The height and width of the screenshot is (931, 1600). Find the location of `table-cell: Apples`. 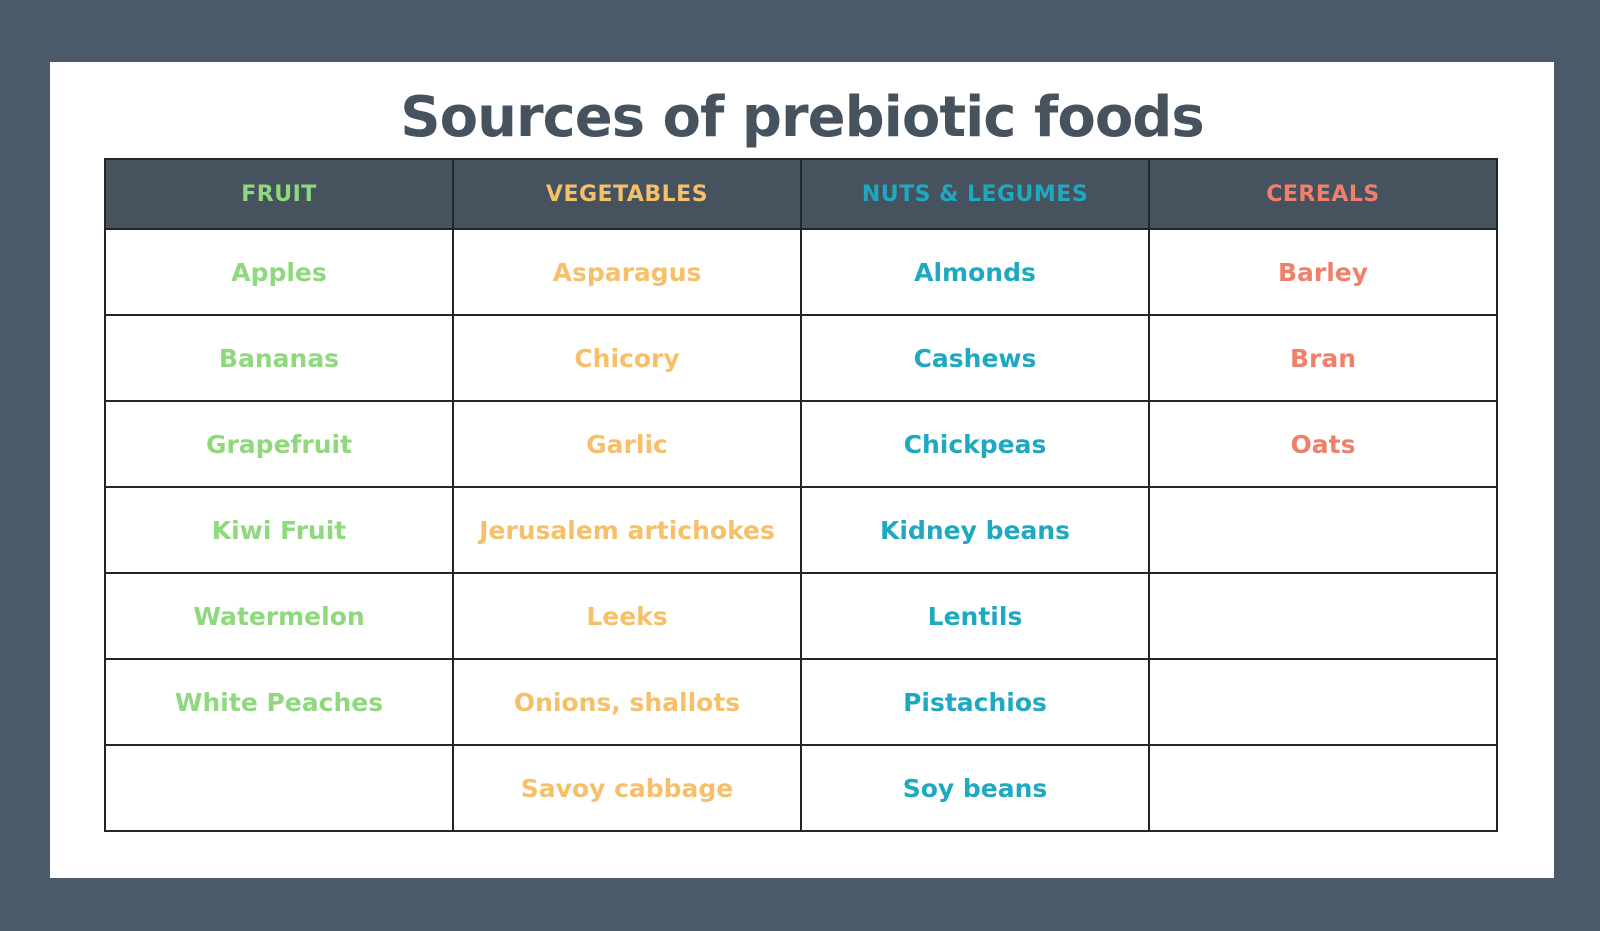

table-cell: Apples is located at coordinates (279, 272).